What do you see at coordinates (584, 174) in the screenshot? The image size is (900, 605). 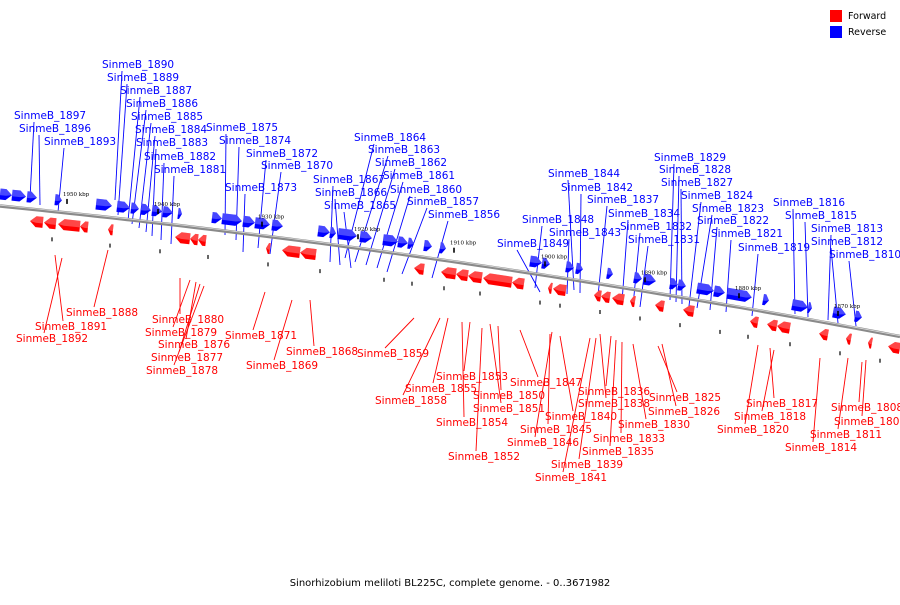 I see `reverse-gene-label: SinmeB_1844` at bounding box center [584, 174].